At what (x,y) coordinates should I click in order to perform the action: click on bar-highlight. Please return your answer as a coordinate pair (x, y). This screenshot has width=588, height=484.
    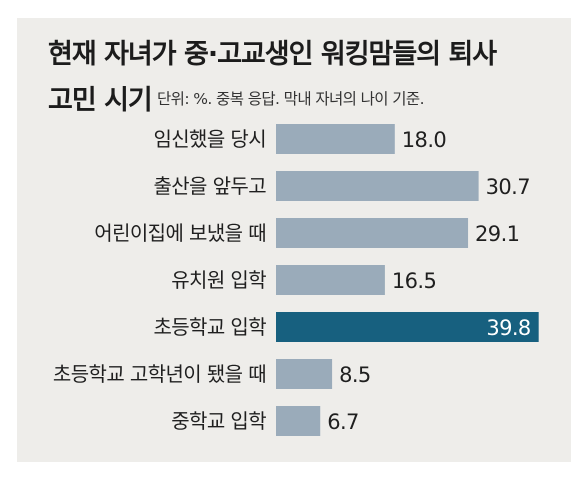
    Looking at the image, I should click on (407, 327).